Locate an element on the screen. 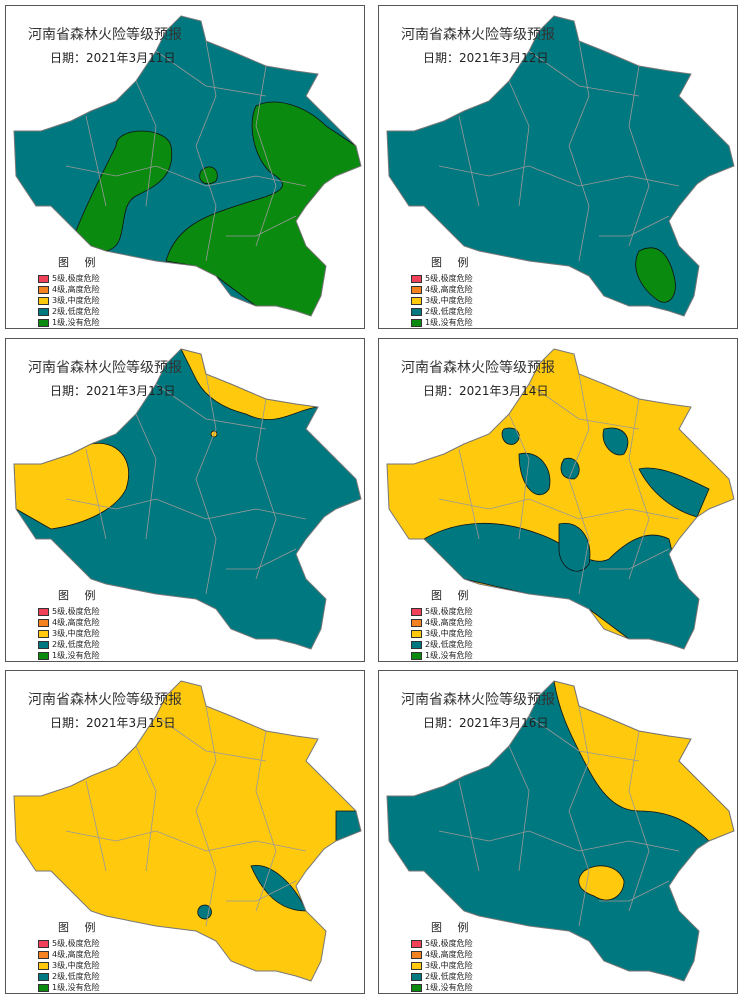 This screenshot has width=747, height=1000. map-date: 日期：2021年3月15日 is located at coordinates (113, 723).